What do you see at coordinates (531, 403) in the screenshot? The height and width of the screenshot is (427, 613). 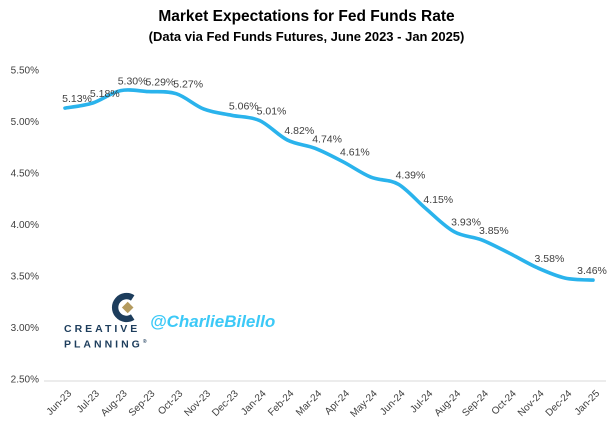 I see `x-axis-label: Nov-24` at bounding box center [531, 403].